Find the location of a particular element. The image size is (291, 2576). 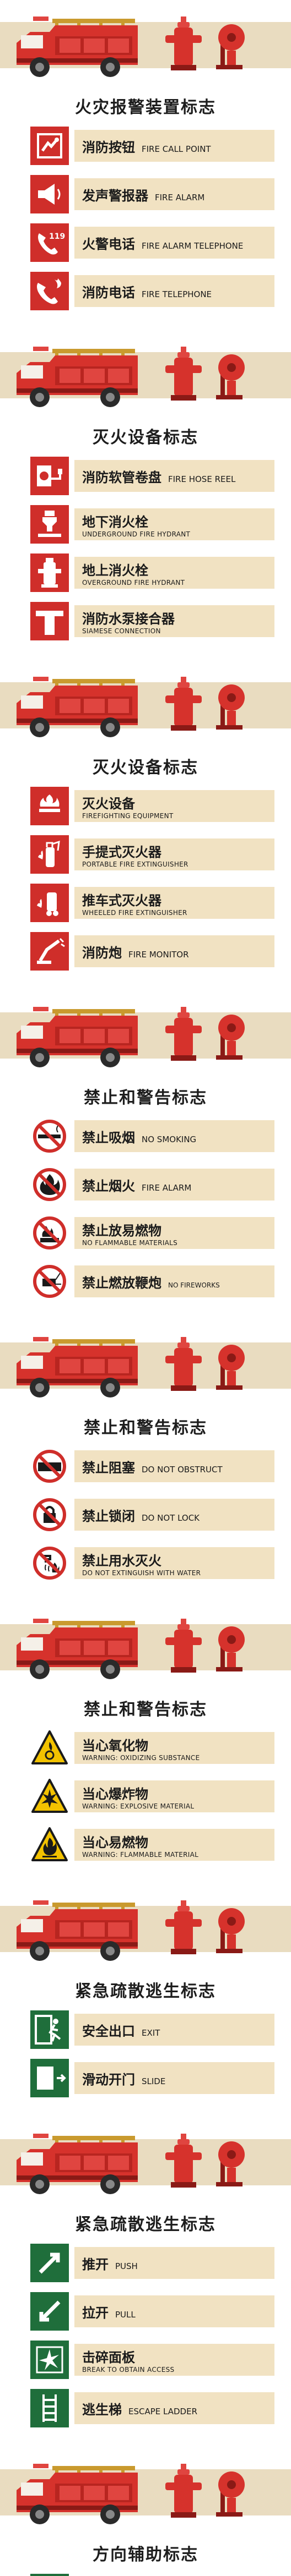

sign-name-en: DO NOT EXTINGUISH WITH WATER is located at coordinates (142, 1573).